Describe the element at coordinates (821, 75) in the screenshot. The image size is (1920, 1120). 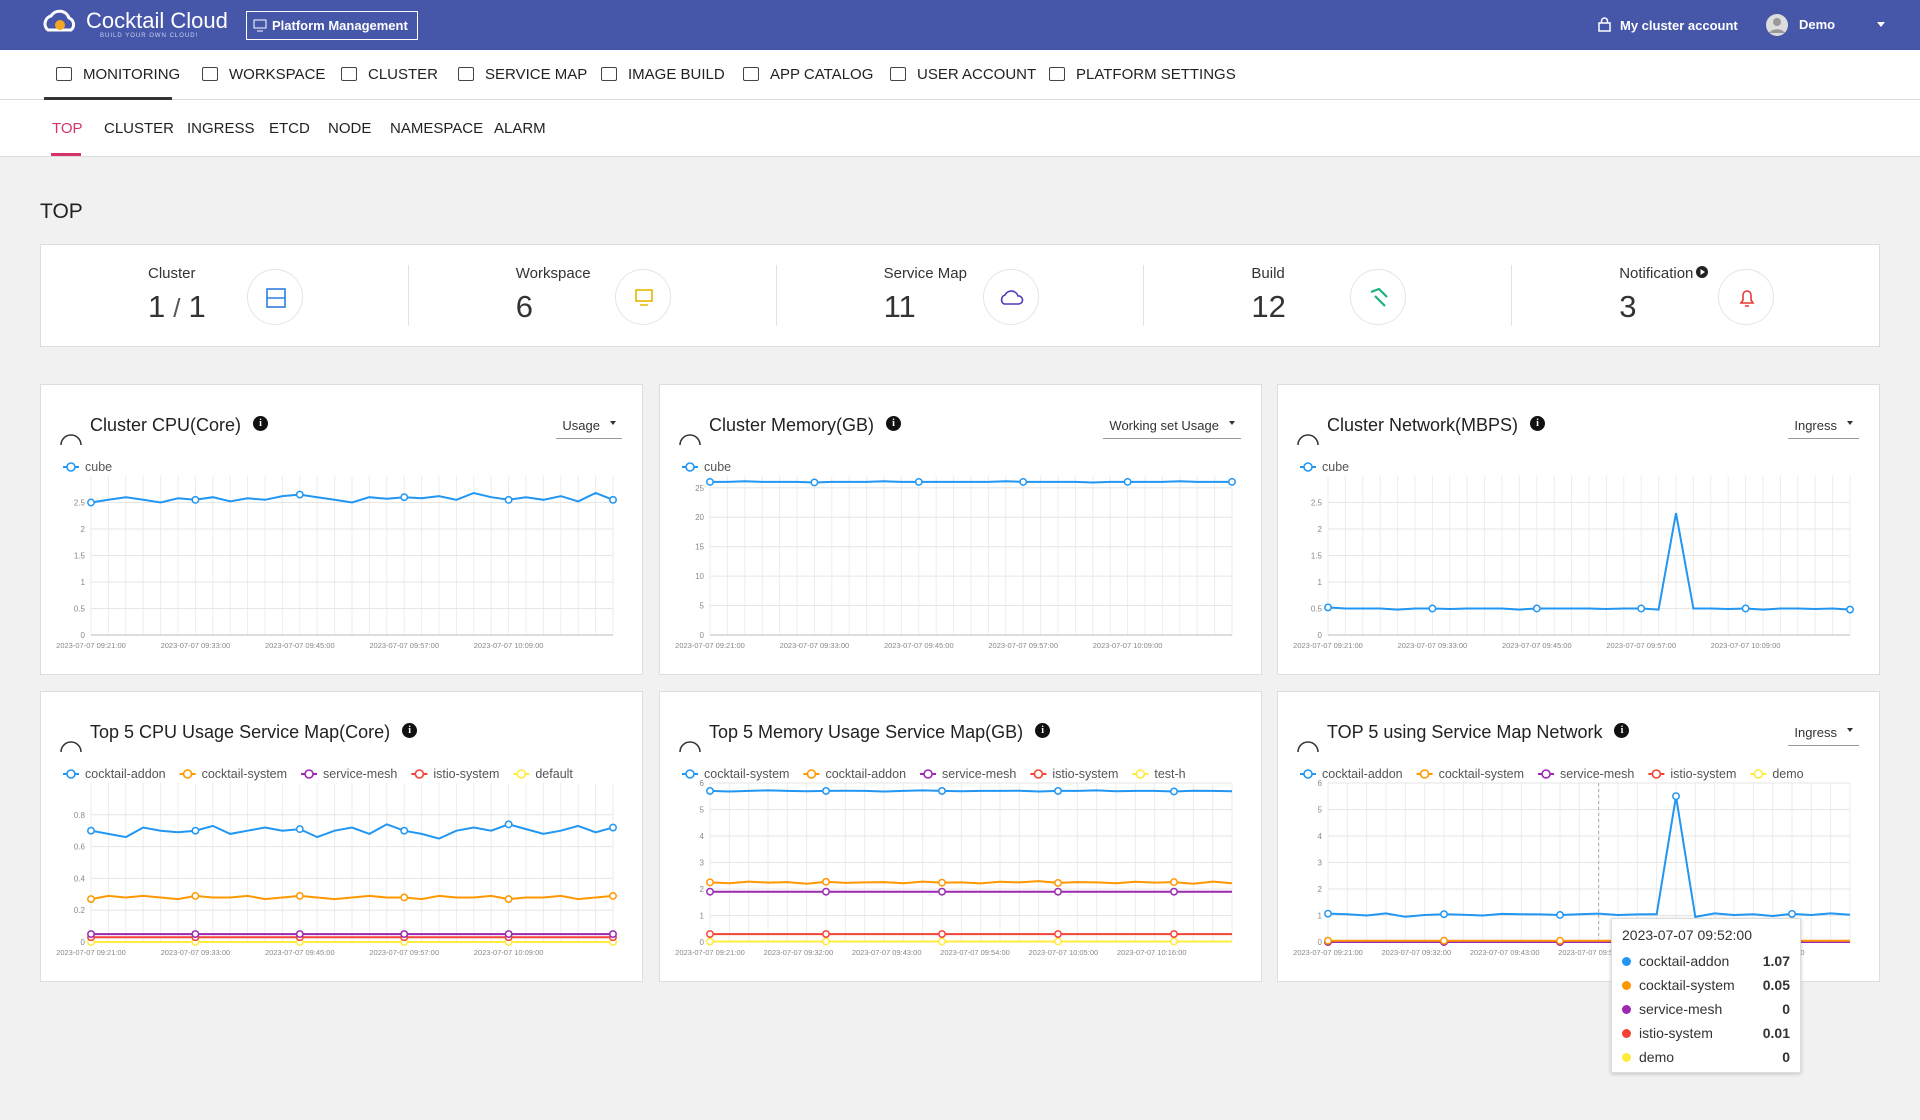
I see `nav-item: APP CATALOG` at that location.